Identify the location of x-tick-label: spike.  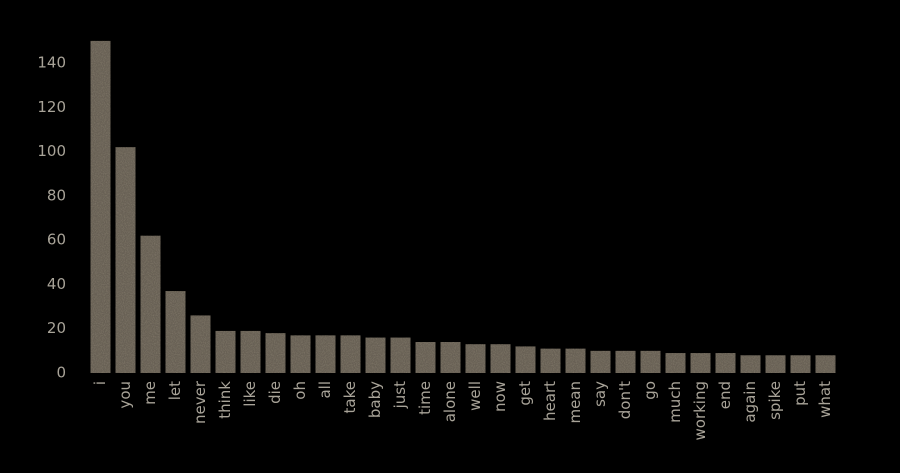
(775, 400).